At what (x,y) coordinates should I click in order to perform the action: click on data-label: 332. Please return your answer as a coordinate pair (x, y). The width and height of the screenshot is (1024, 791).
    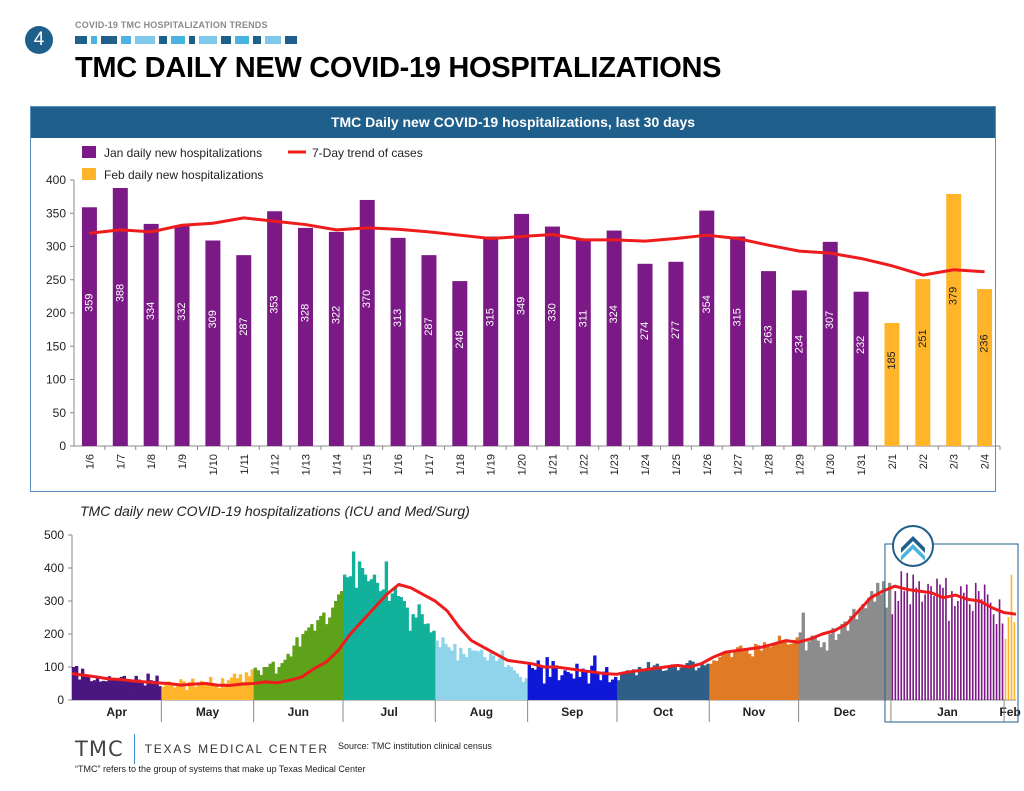
    Looking at the image, I should click on (182, 311).